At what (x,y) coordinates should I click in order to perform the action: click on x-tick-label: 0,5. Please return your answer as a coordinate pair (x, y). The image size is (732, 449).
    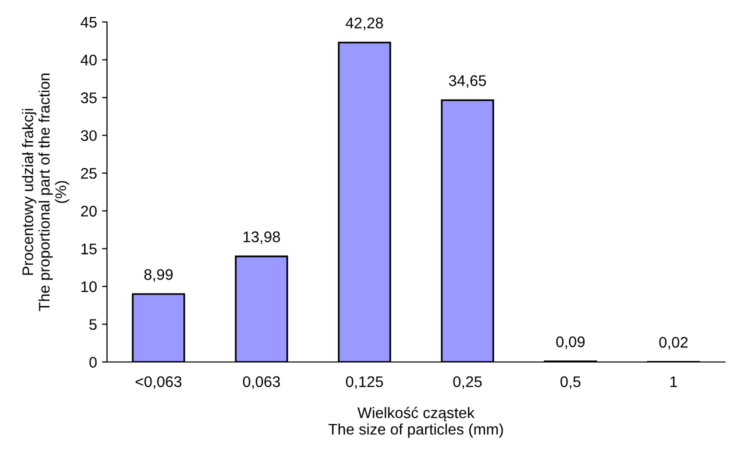
    Looking at the image, I should click on (570, 382).